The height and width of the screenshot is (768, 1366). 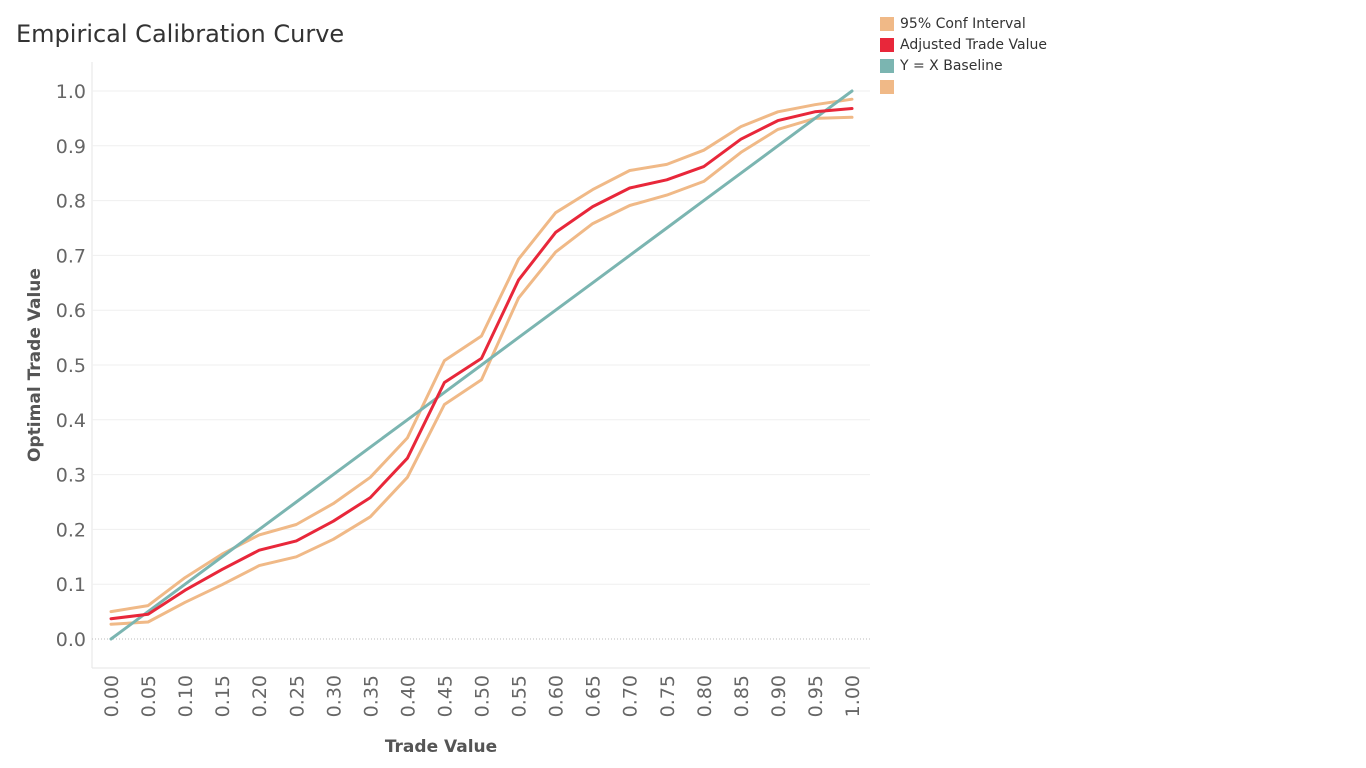 I want to click on y-tick-label: 0.0, so click(x=71, y=640).